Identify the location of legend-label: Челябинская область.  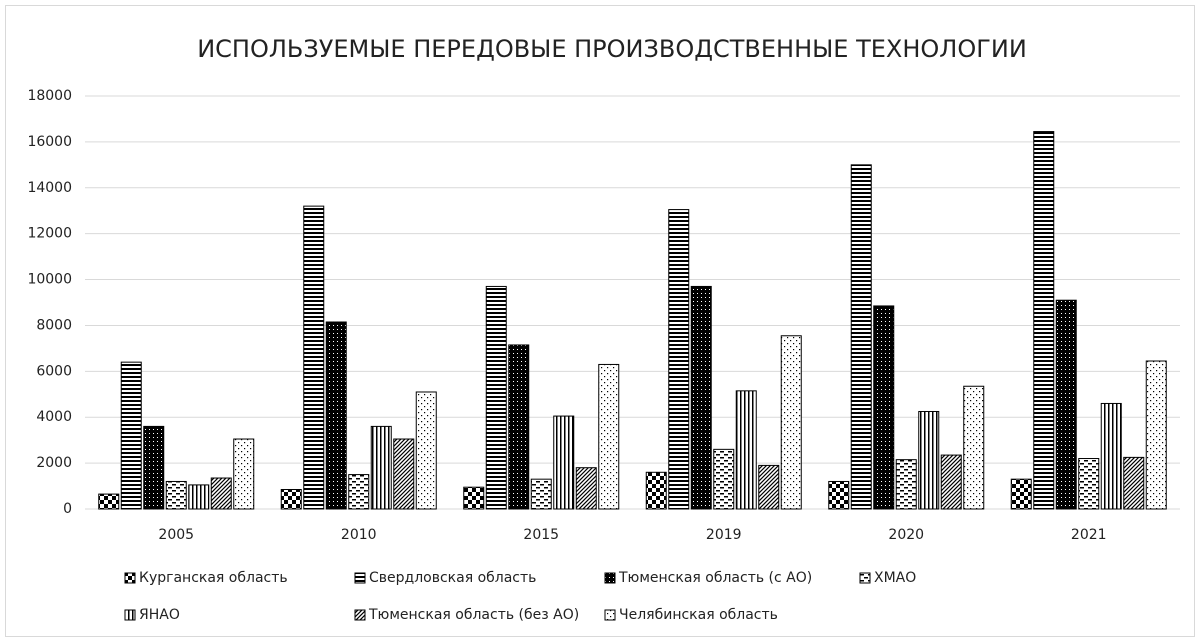
(698, 615).